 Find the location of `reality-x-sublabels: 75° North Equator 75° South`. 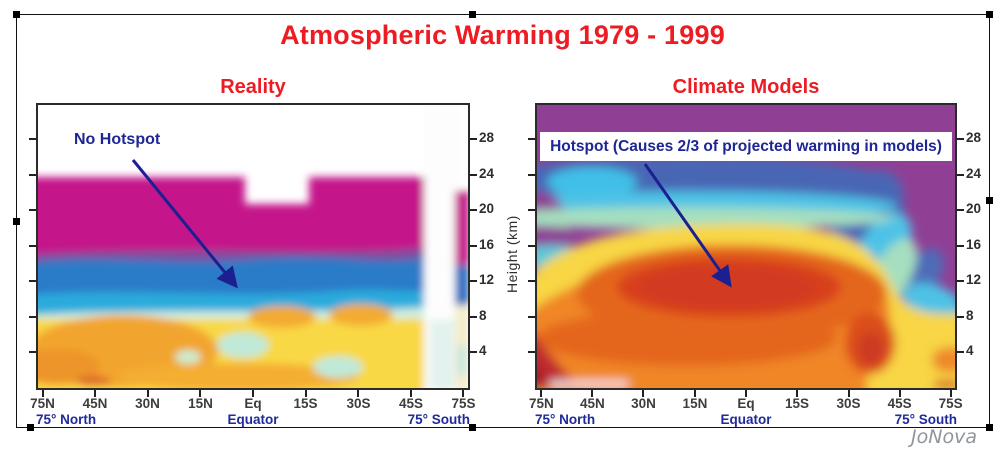

reality-x-sublabels: 75° North Equator 75° South is located at coordinates (253, 420).